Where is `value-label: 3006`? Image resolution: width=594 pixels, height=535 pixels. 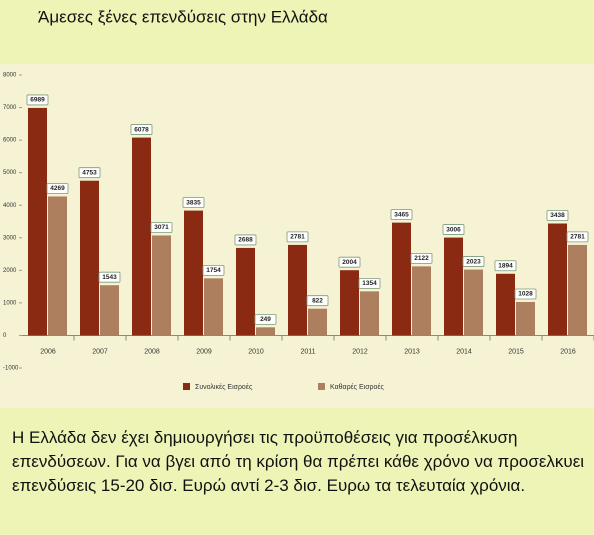 value-label: 3006 is located at coordinates (453, 229).